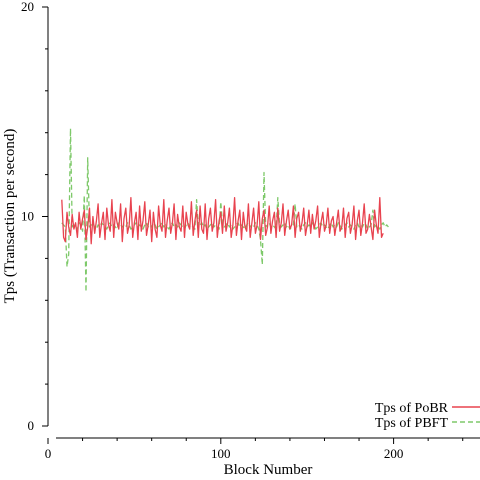 This screenshot has height=480, width=480. Describe the element at coordinates (48, 453) in the screenshot. I see `x-tick-label: 0` at that location.